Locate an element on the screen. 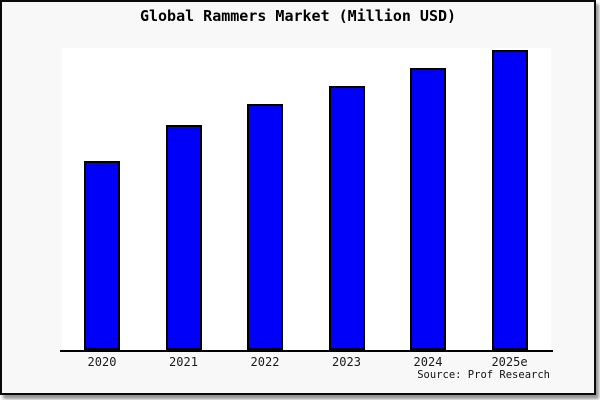 This screenshot has width=600, height=400. bar-2022 is located at coordinates (265, 227).